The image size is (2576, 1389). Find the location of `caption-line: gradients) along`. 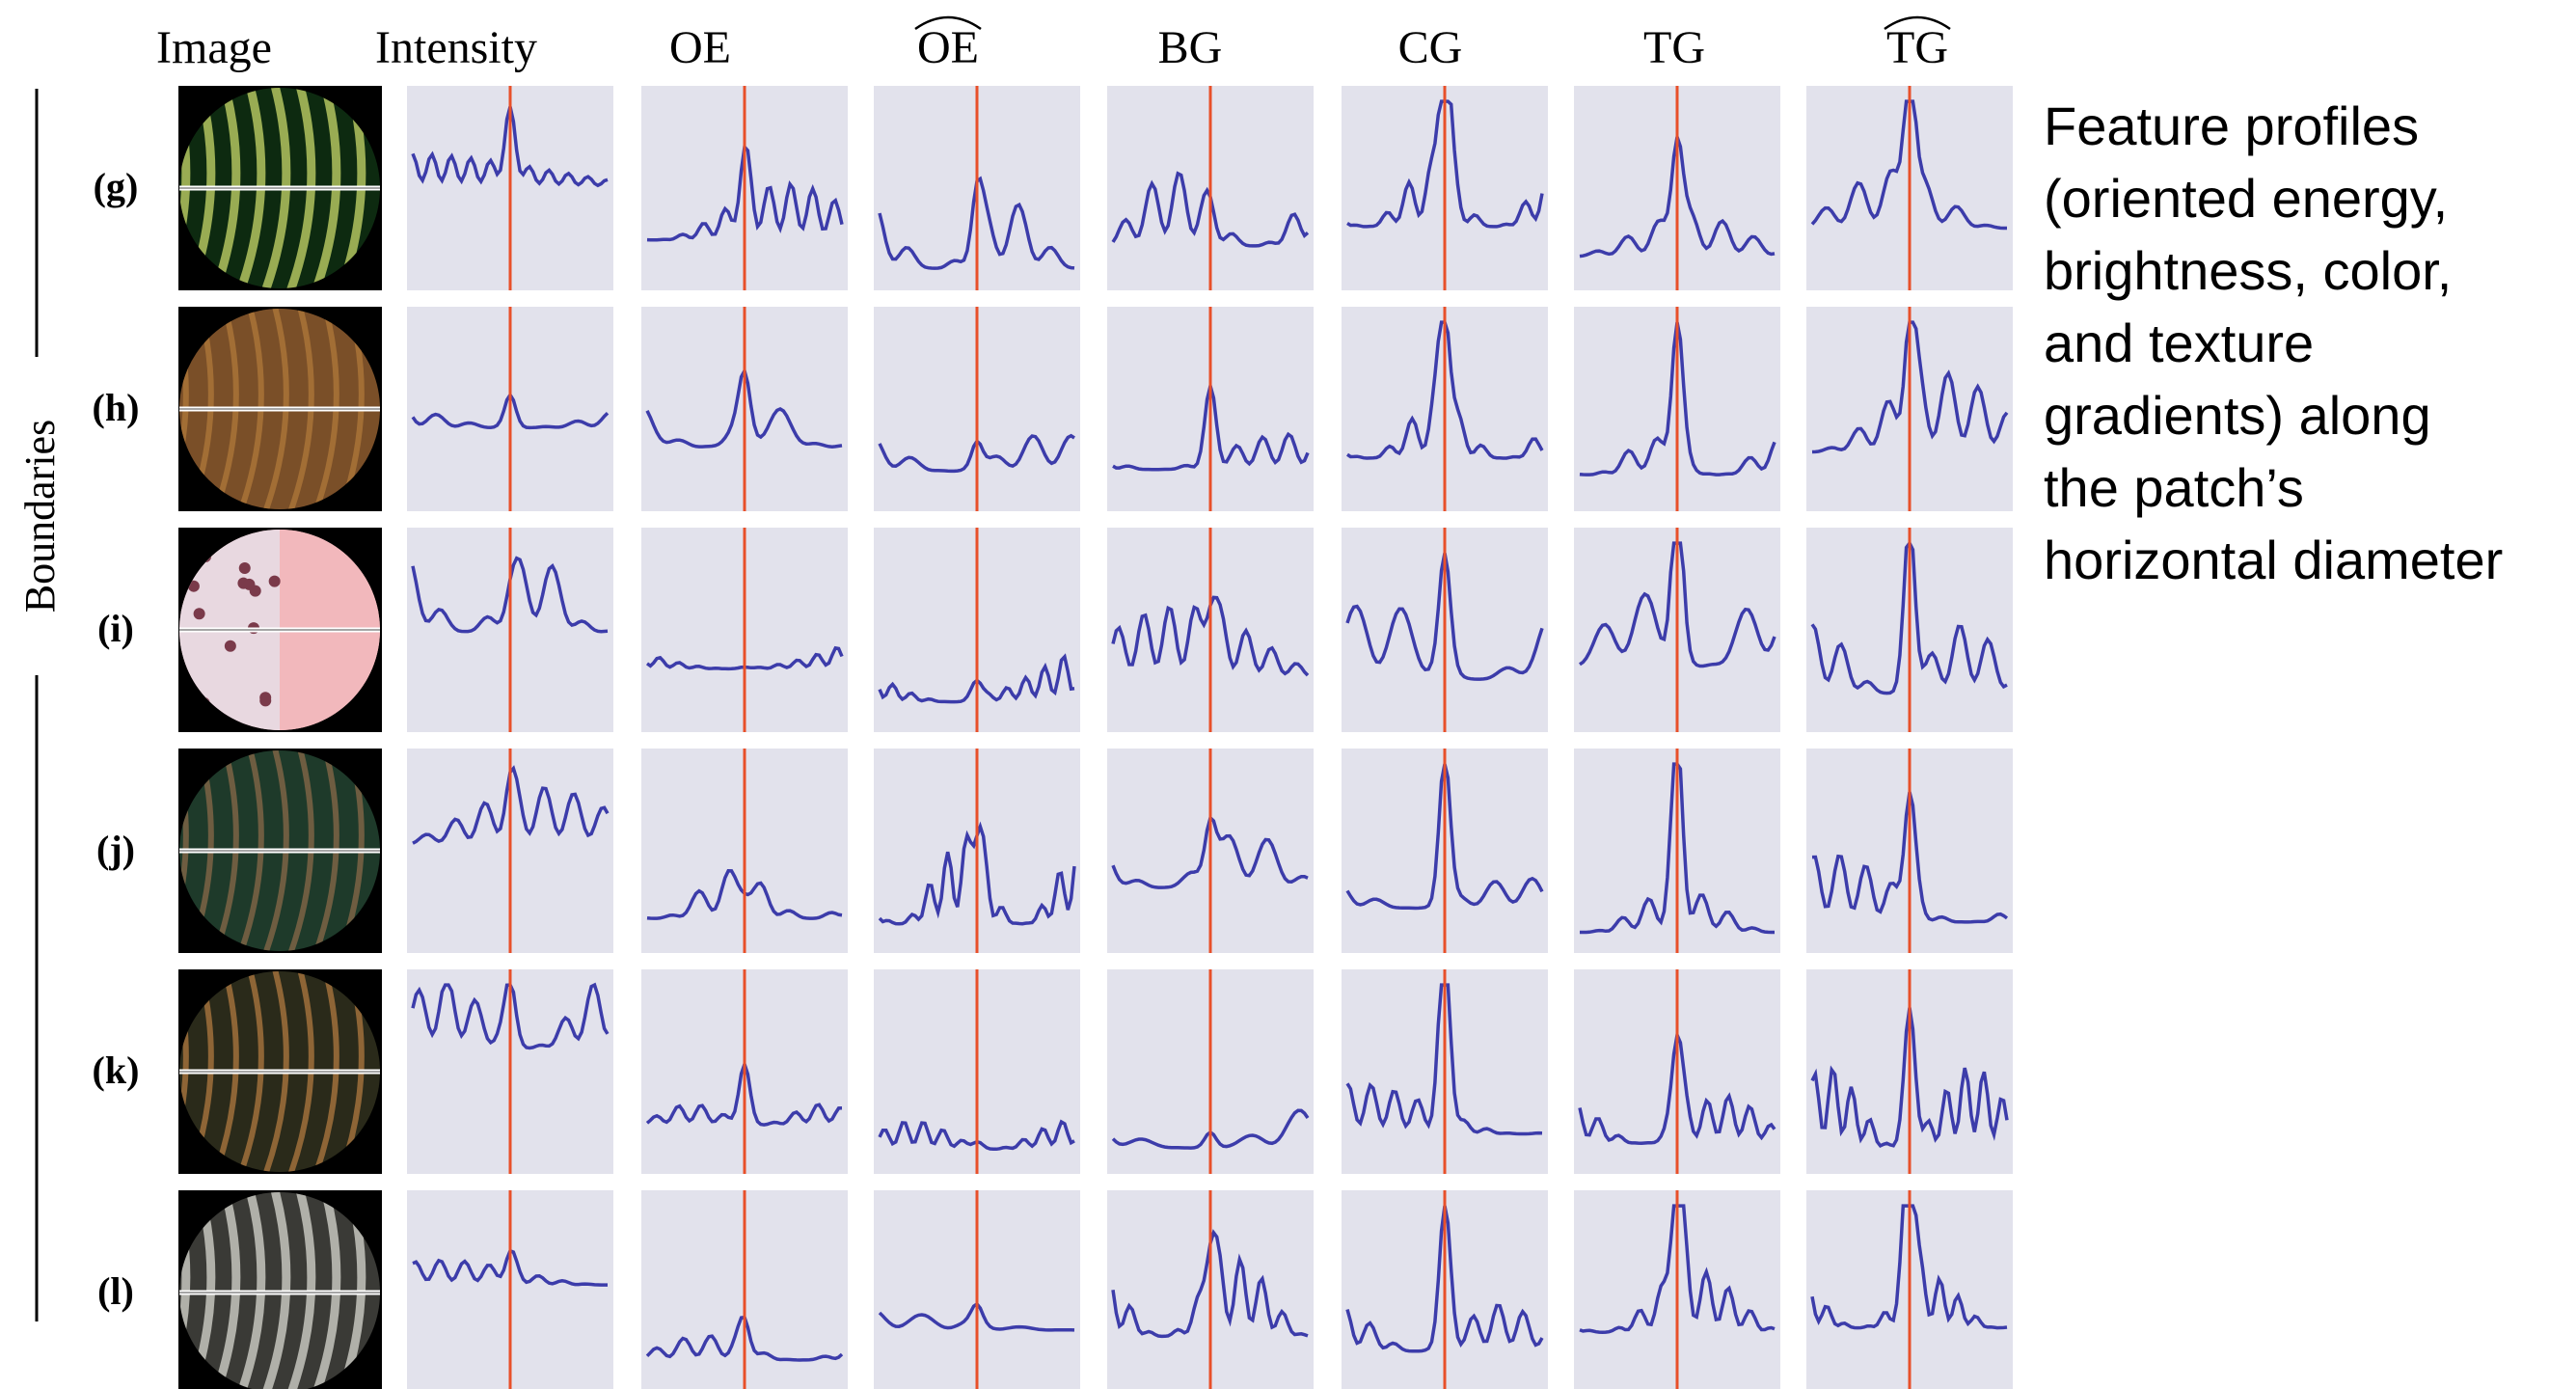

caption-line: gradients) along is located at coordinates (2237, 416).